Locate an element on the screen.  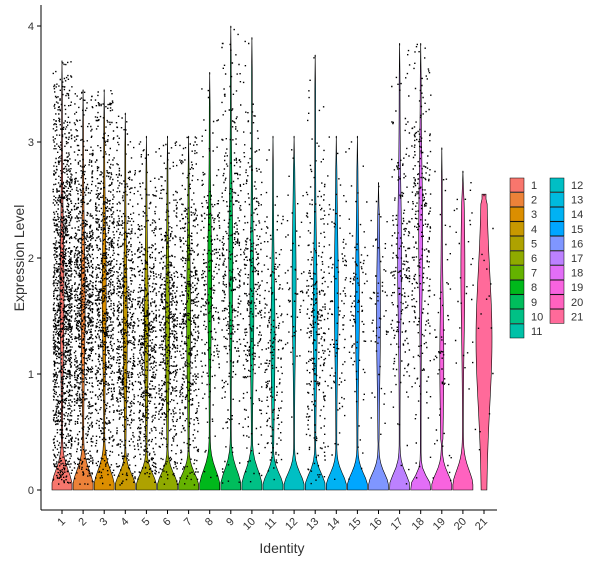
legend-item-8: 8 is located at coordinates (523, 287).